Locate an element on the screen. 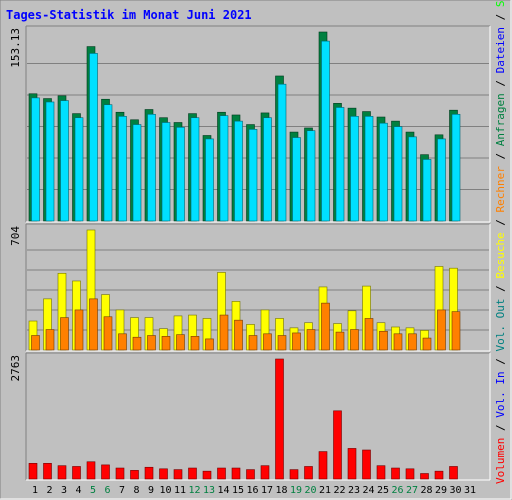 The image size is (512, 500). chart-title: Tages-Statistik im Monat Juni 2021 is located at coordinates (129, 15).